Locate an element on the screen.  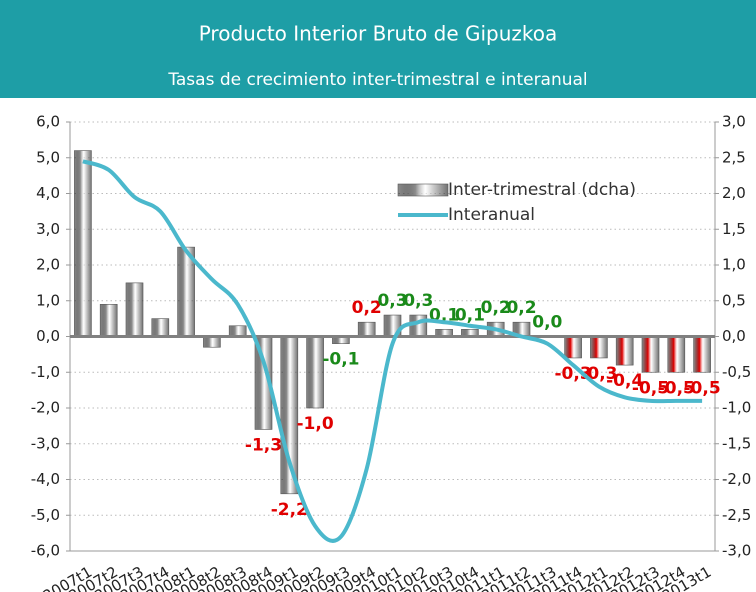
y2-tick-label: -1,0 is located at coordinates (736, 408).